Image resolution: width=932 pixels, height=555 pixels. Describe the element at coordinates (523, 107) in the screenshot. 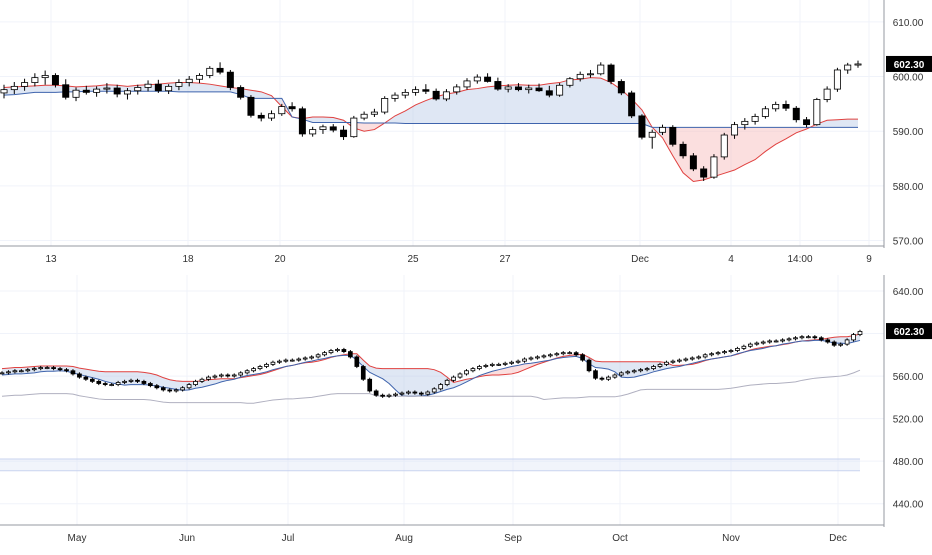

I see `top-cloud-bull` at that location.